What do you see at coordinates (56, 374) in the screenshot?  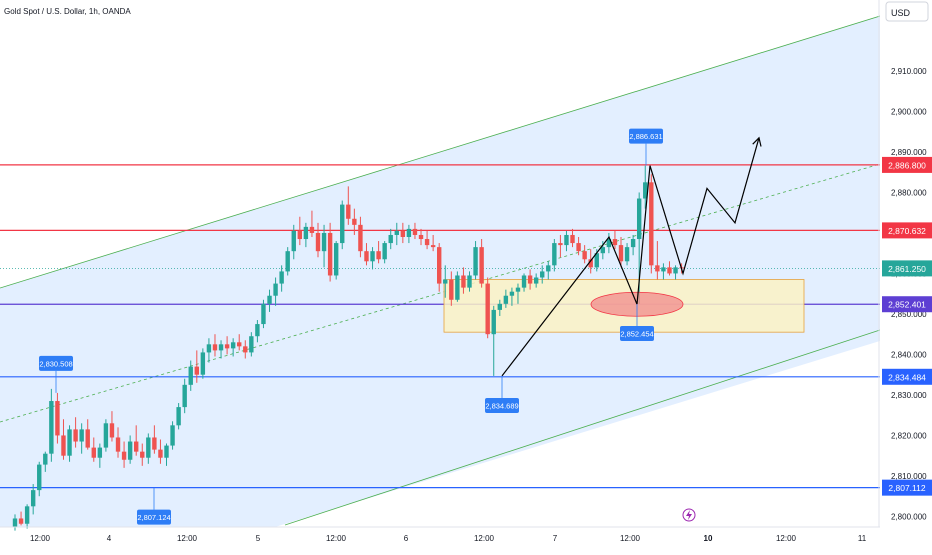 I see `price-callout-0: 2,830.508` at bounding box center [56, 374].